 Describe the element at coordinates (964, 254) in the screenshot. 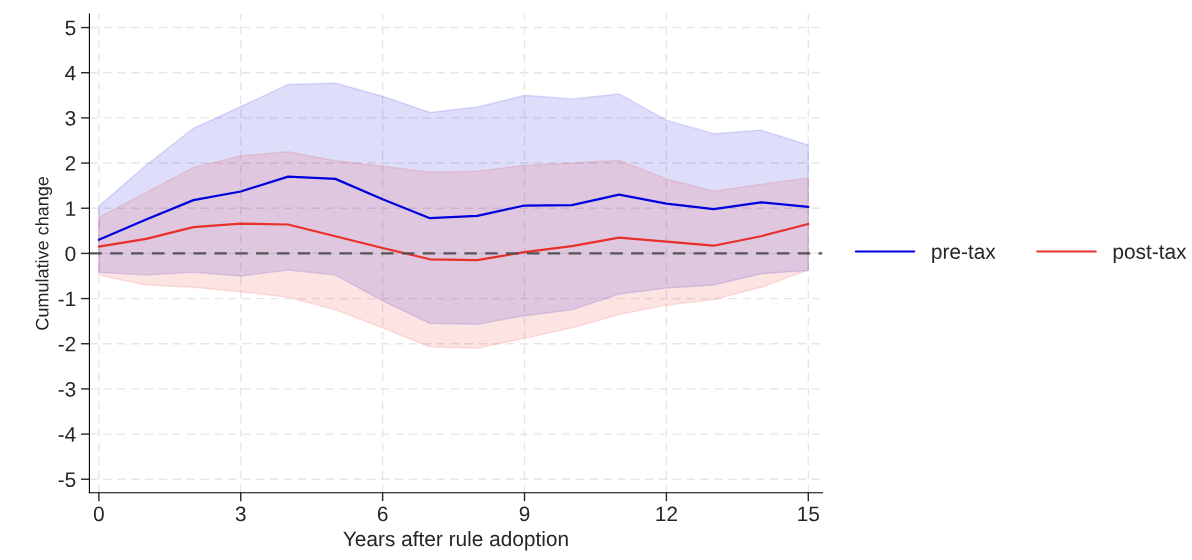

I see `legend-label: pre-tax` at that location.